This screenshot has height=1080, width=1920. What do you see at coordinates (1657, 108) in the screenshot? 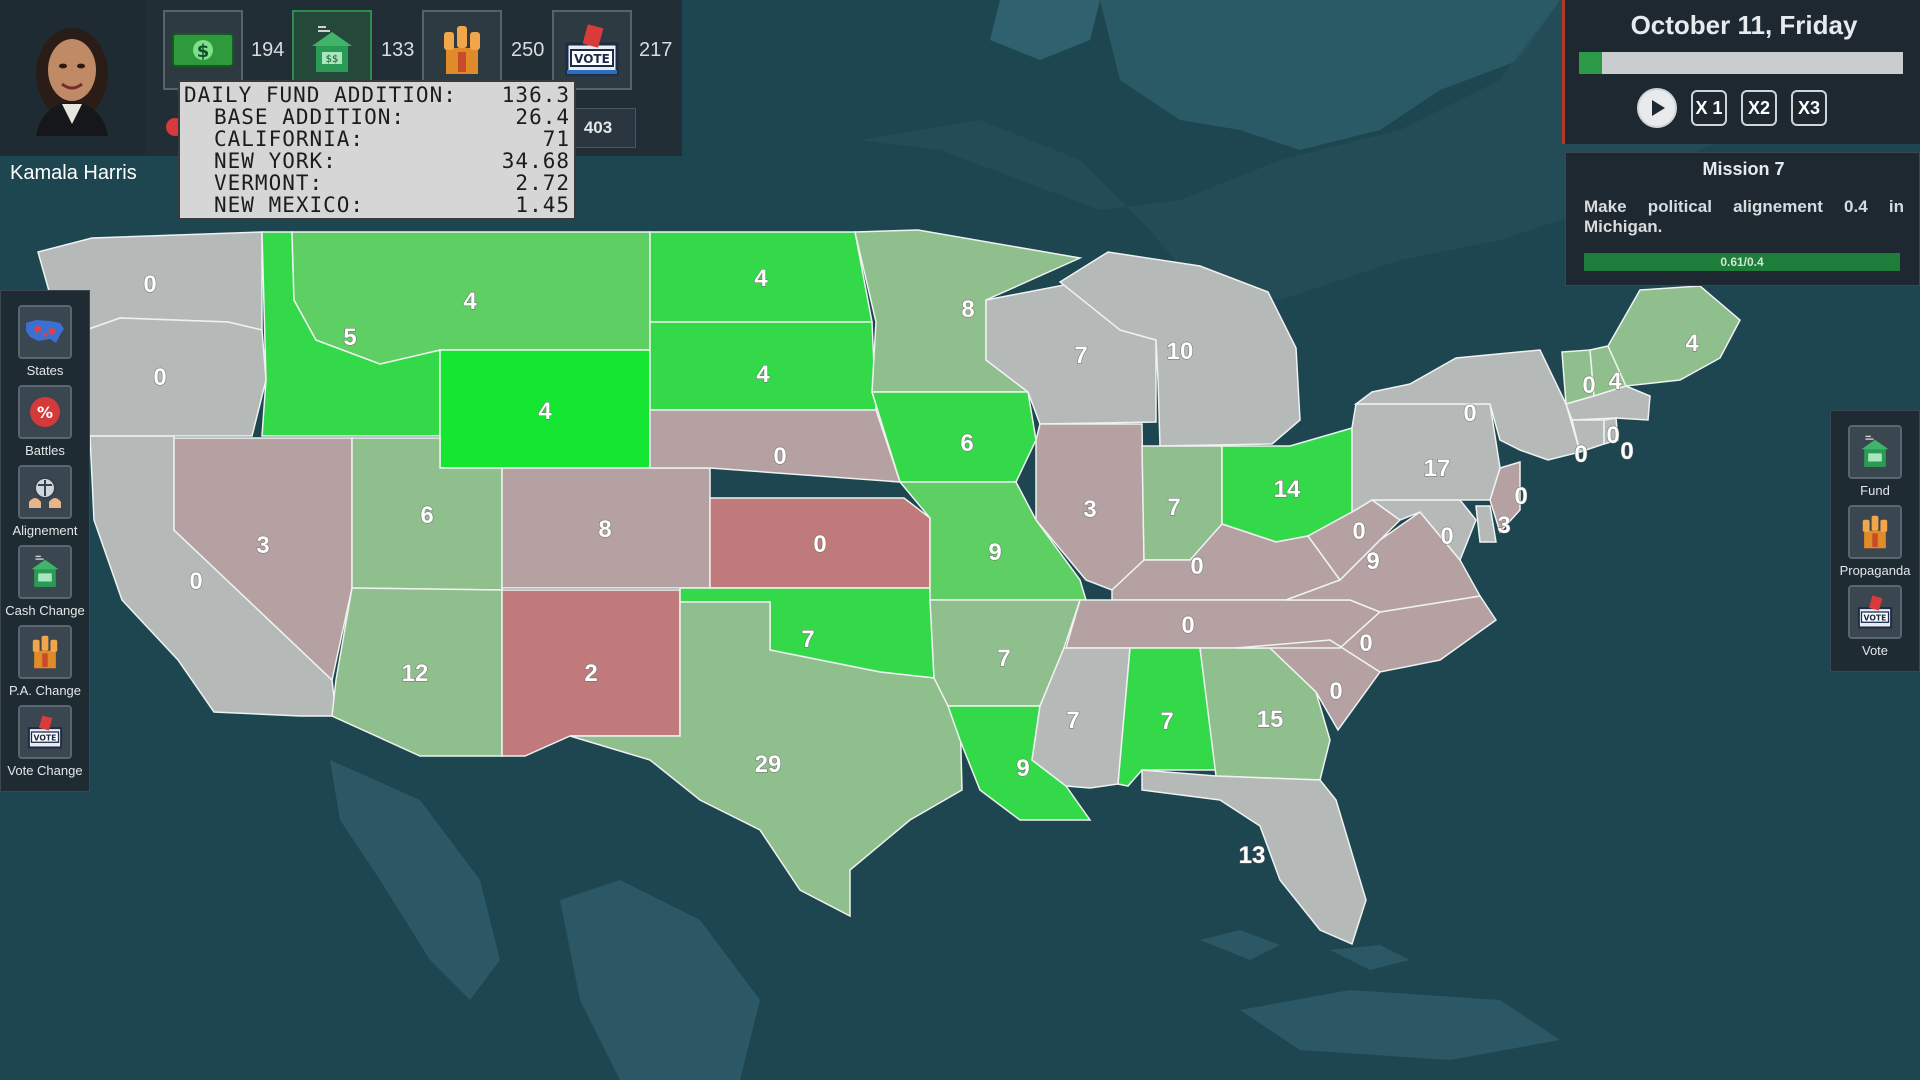
I see `play-button` at bounding box center [1657, 108].